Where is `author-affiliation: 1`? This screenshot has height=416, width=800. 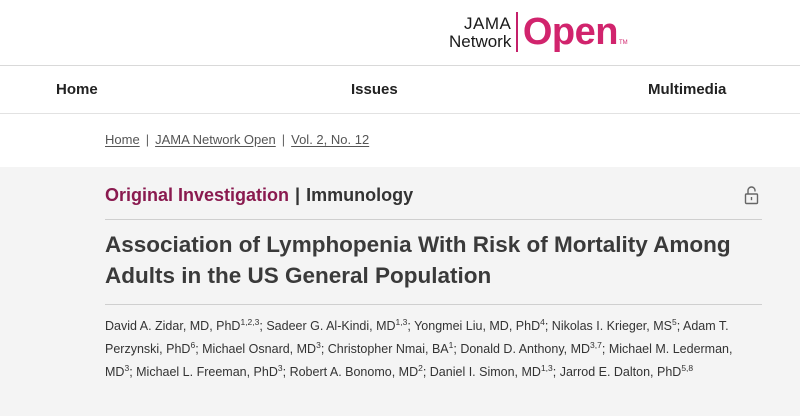
author-affiliation: 1 is located at coordinates (451, 344).